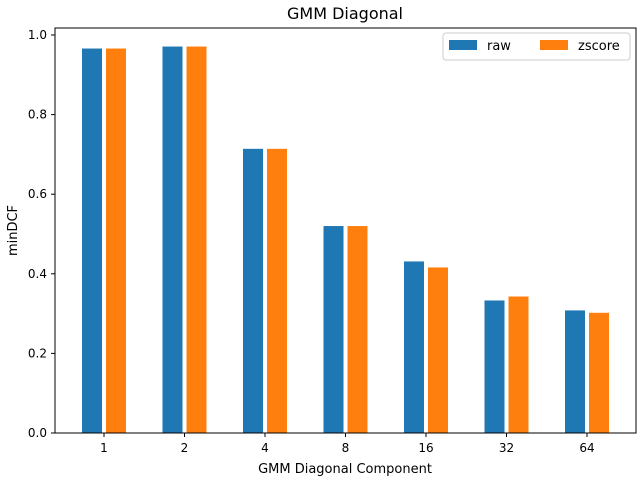  What do you see at coordinates (599, 46) in the screenshot?
I see `legend-label-zscore: zscore` at bounding box center [599, 46].